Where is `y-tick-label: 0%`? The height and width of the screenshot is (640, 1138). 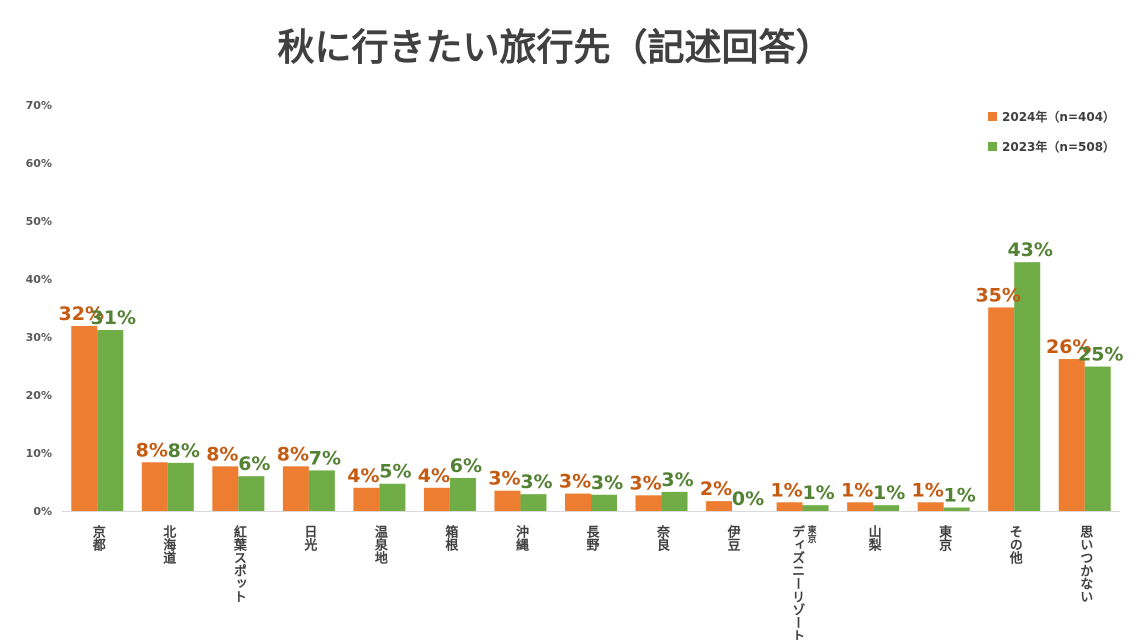
y-tick-label: 0% is located at coordinates (42, 511).